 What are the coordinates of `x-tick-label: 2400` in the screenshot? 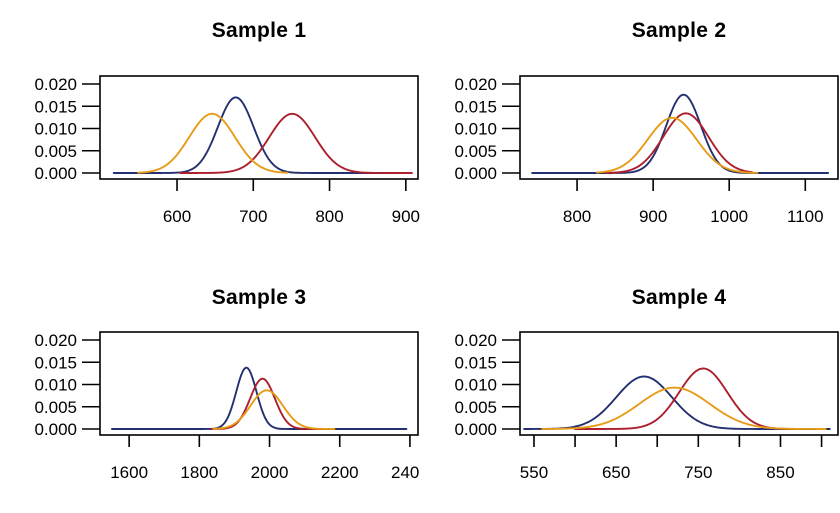 It's located at (405, 472).